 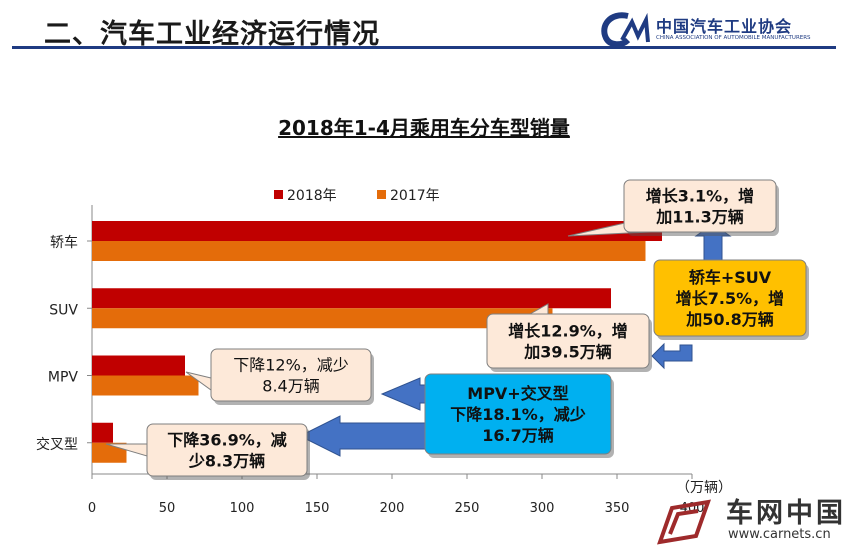 What do you see at coordinates (672, 356) in the screenshot?
I see `arrow-to-suv` at bounding box center [672, 356].